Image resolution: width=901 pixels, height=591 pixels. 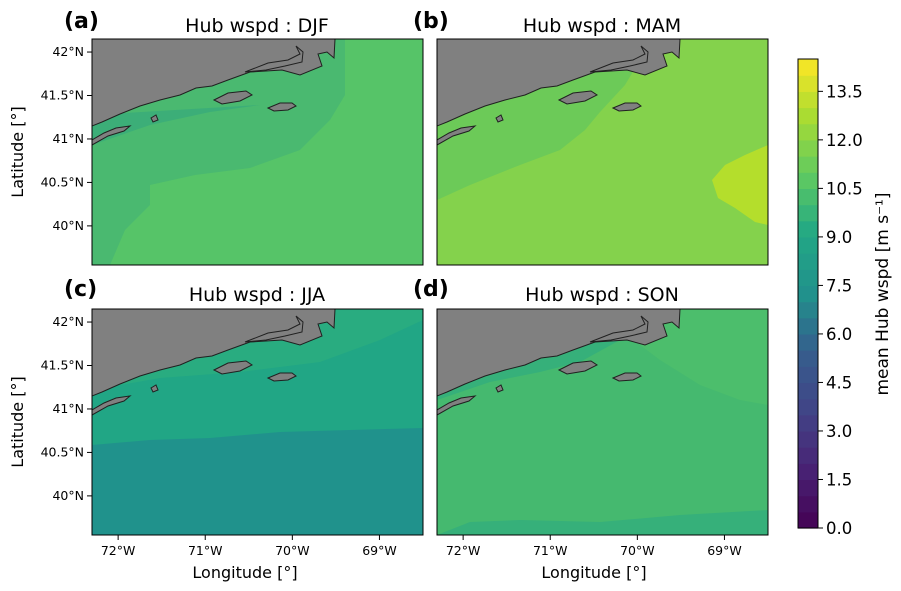 What do you see at coordinates (839, 528) in the screenshot?
I see `colorbar-tick-label: 0.0` at bounding box center [839, 528].